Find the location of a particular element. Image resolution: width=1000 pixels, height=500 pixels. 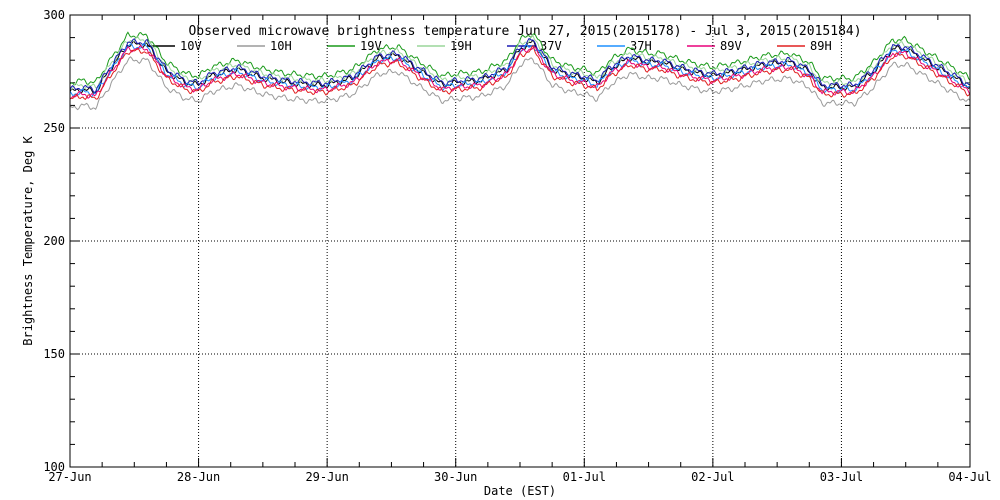

legend-label-19V: 19V is located at coordinates (371, 46).